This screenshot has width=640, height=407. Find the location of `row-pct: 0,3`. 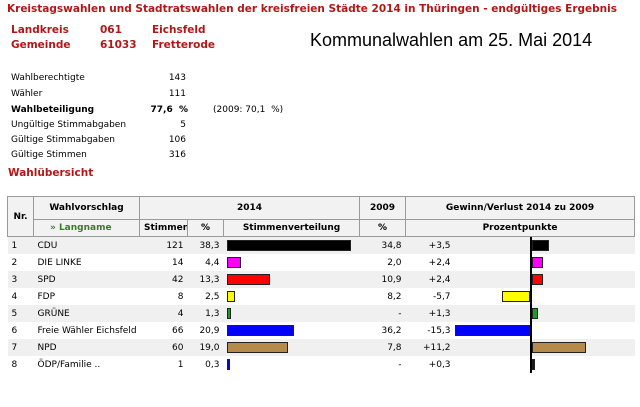

row-pct: 0,3 is located at coordinates (212, 364).